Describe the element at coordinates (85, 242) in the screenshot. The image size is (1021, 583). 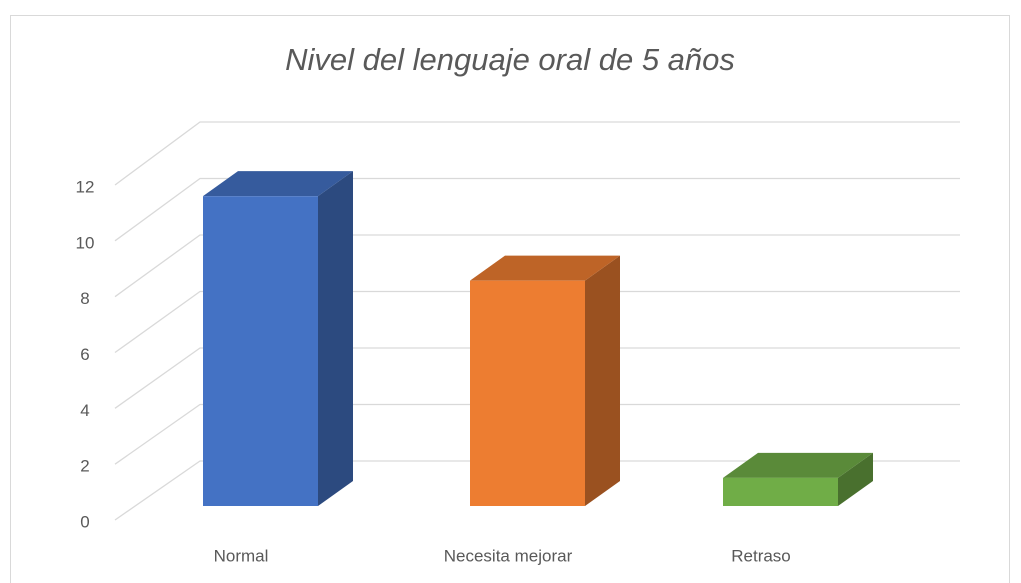
I see `y-tick-label: 10` at that location.